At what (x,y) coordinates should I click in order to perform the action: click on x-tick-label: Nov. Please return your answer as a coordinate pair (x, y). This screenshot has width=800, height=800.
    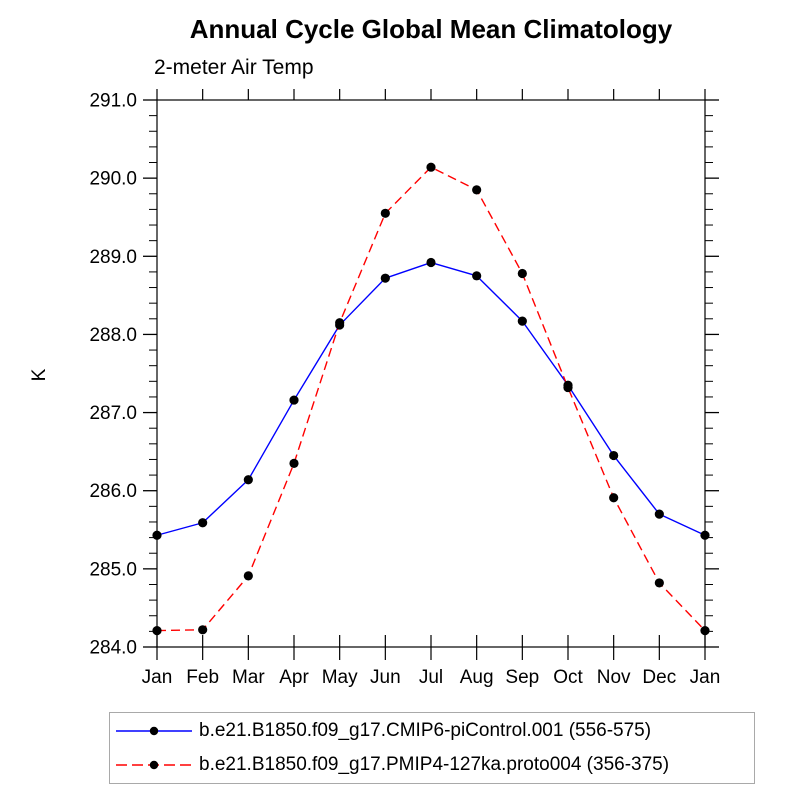
    Looking at the image, I should click on (614, 677).